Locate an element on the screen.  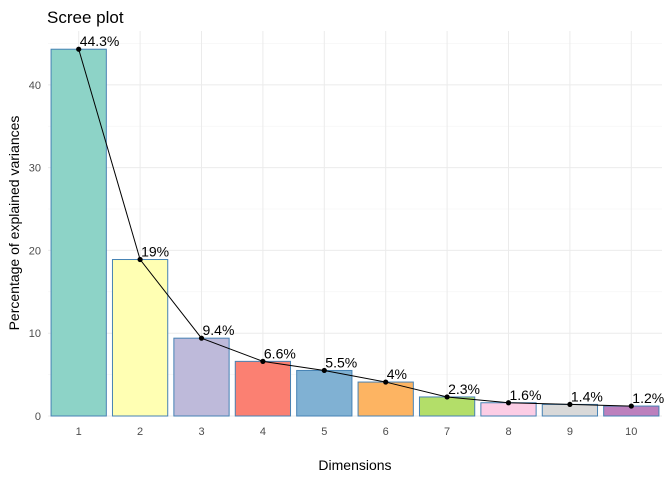
y-tick-label: 20 is located at coordinates (35, 251).